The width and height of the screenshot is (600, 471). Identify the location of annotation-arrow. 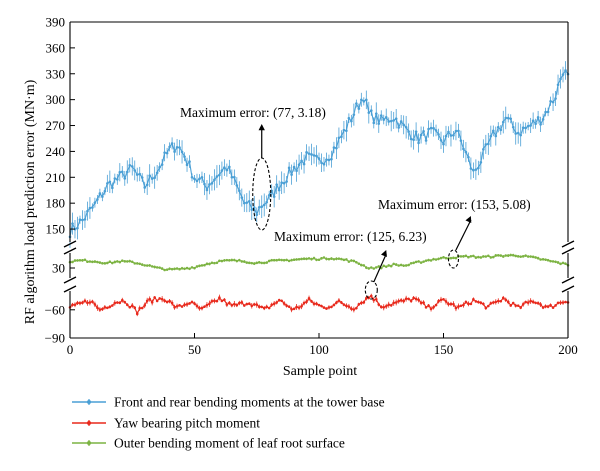
(463, 235).